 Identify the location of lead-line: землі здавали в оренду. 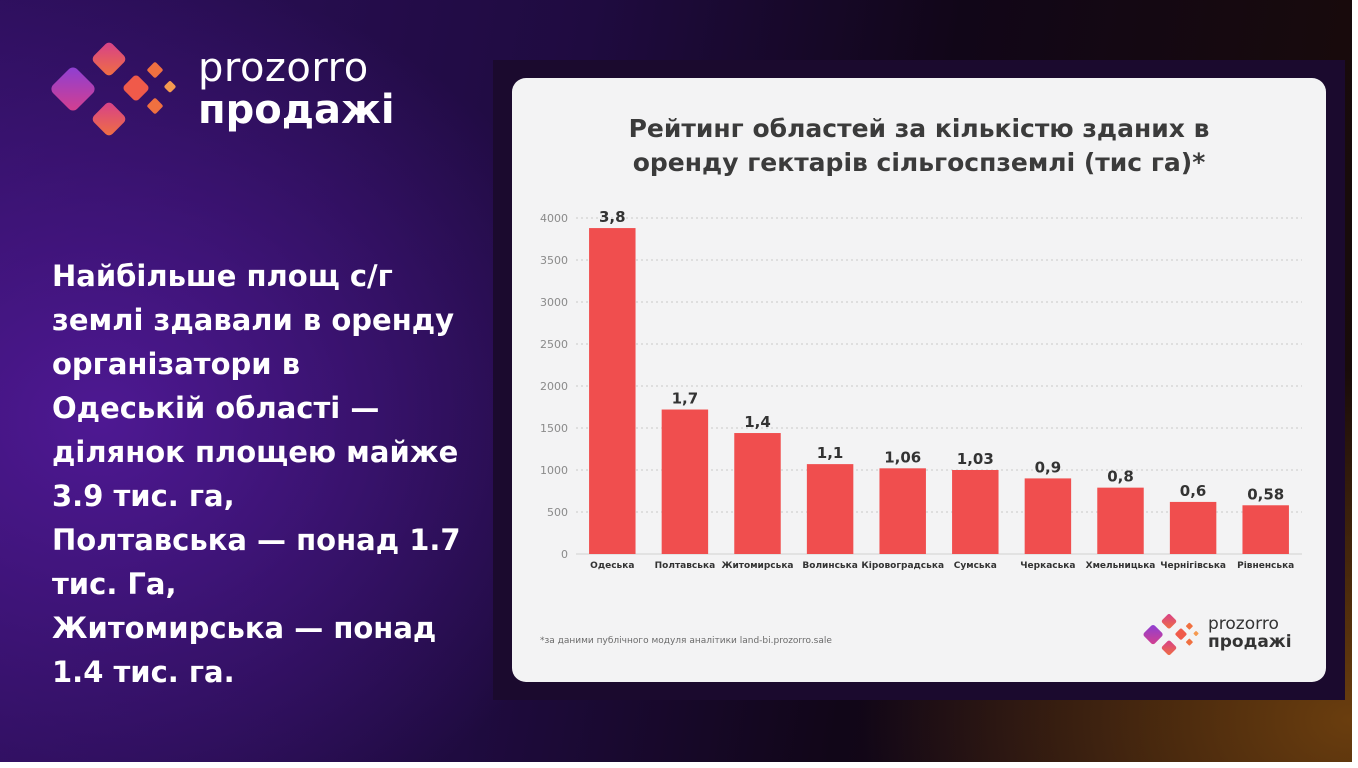
(253, 320).